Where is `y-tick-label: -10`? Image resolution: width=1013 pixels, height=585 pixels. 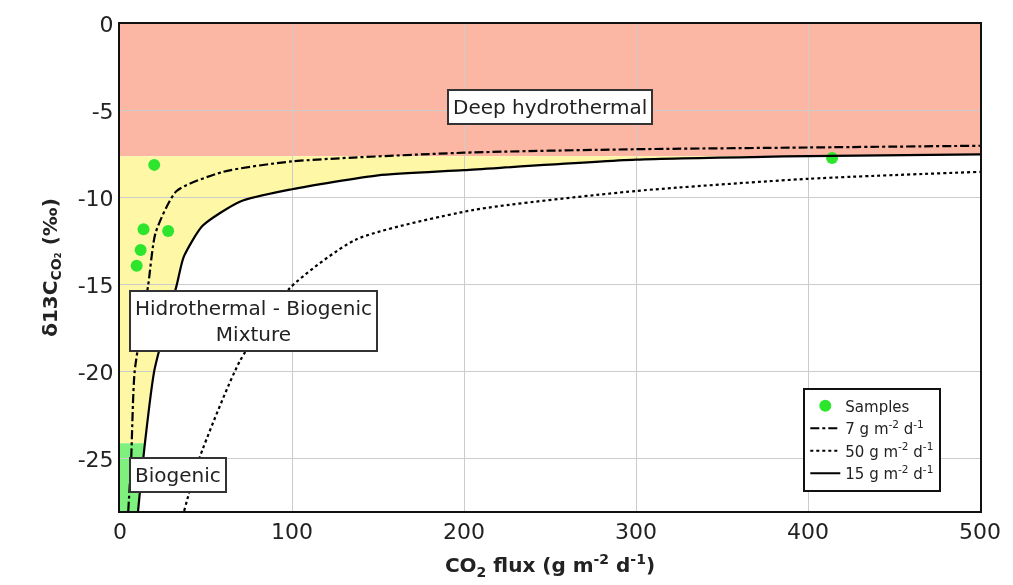 y-tick-label: -10 is located at coordinates (95, 198).